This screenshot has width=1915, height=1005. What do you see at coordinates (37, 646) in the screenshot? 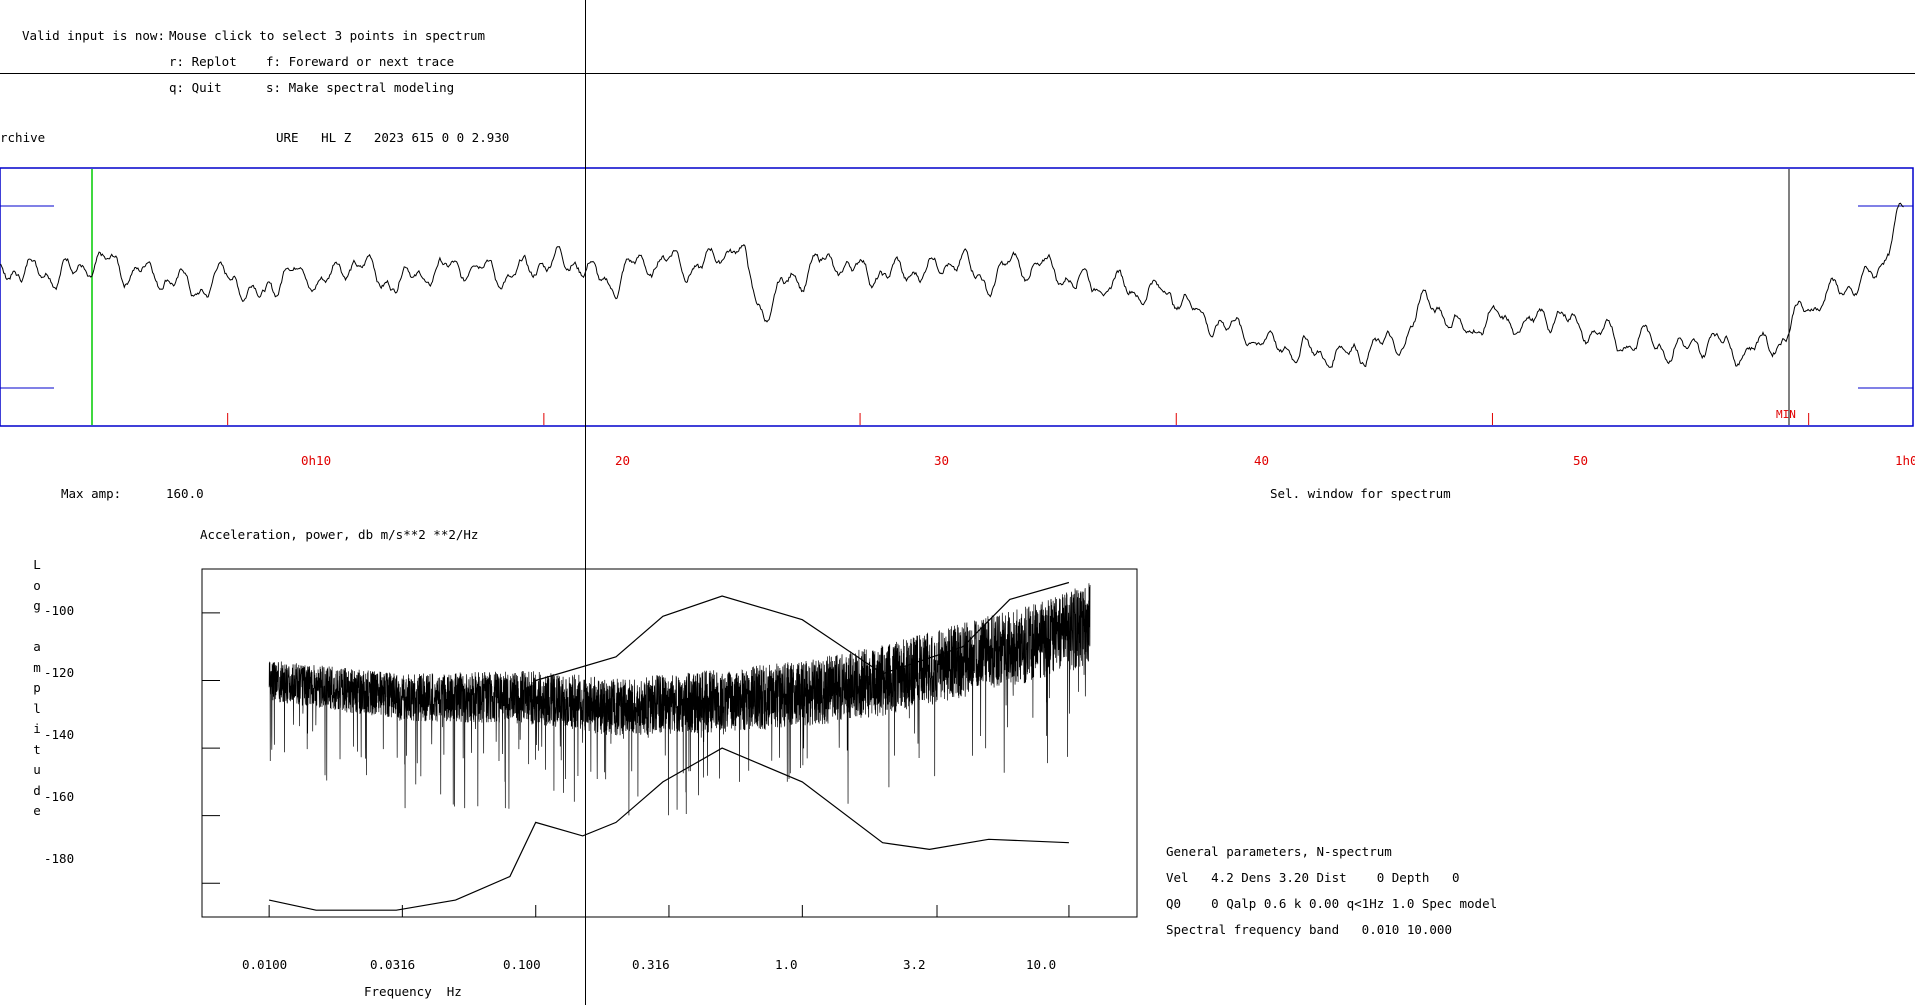
I see `y-label-letter: a` at bounding box center [37, 646].